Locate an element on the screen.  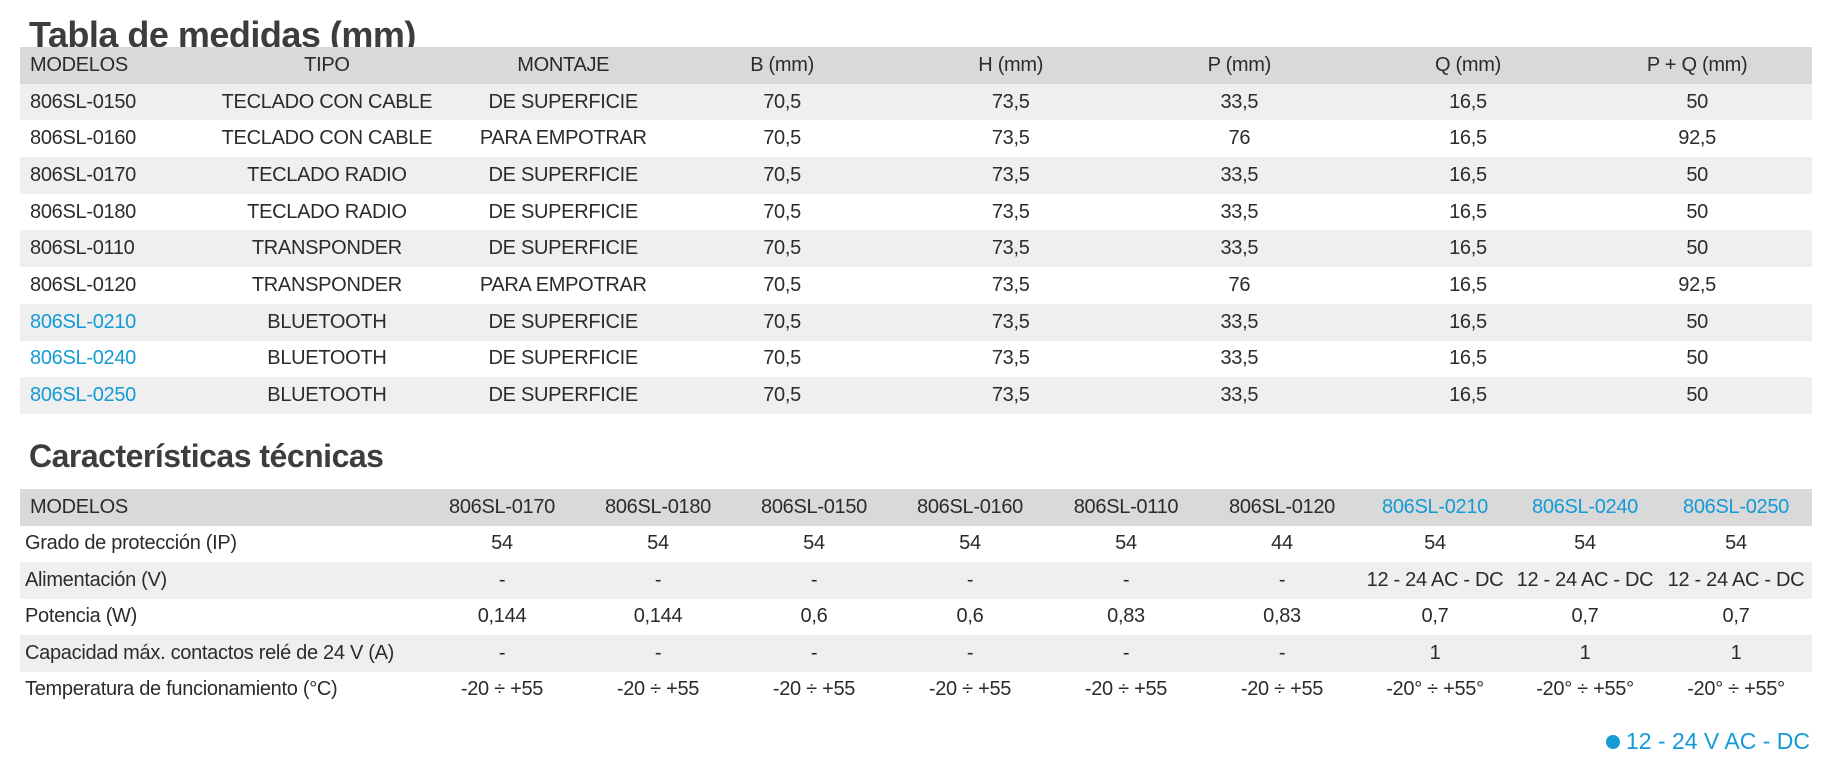
column-header-b: B (mm) is located at coordinates (782, 64).